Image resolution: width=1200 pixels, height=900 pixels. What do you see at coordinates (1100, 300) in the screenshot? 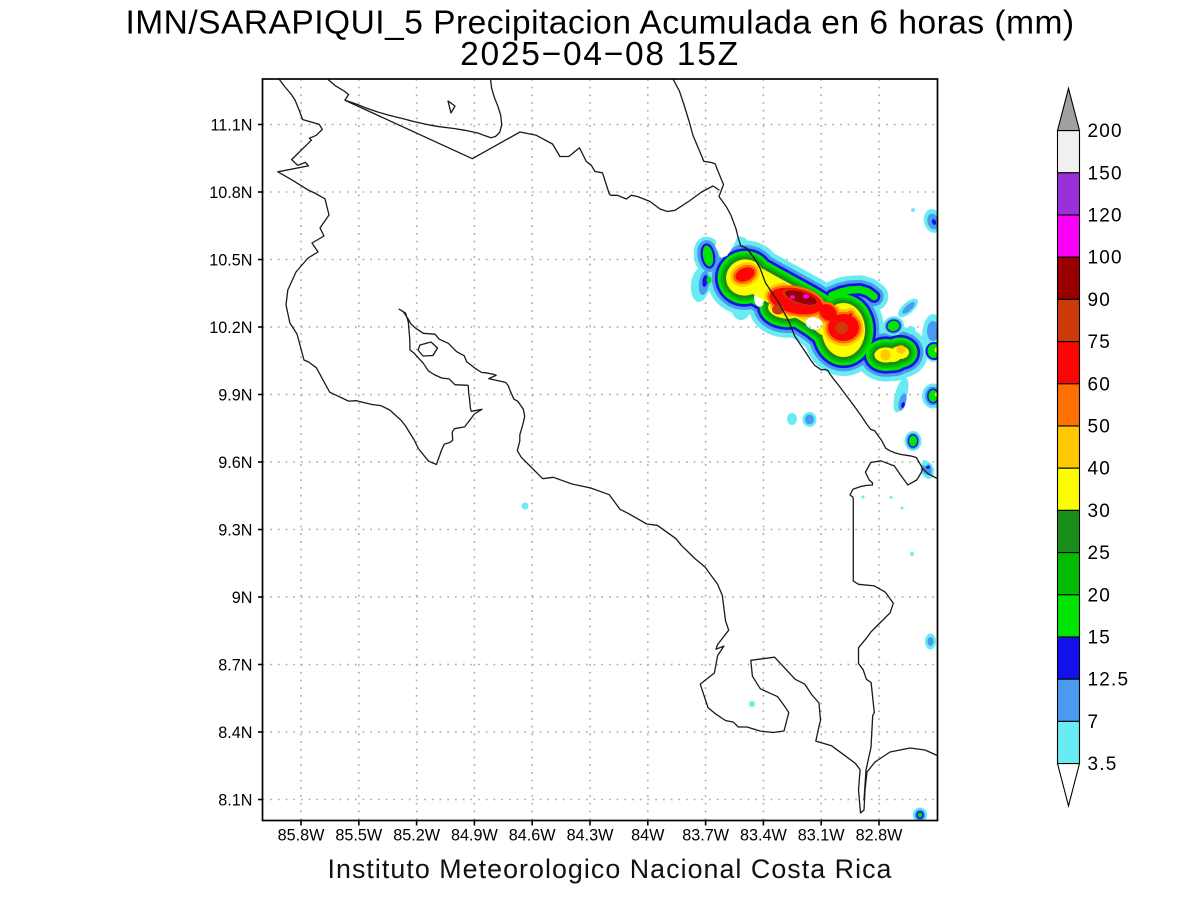
I see `svg-text: 90` at bounding box center [1100, 300].